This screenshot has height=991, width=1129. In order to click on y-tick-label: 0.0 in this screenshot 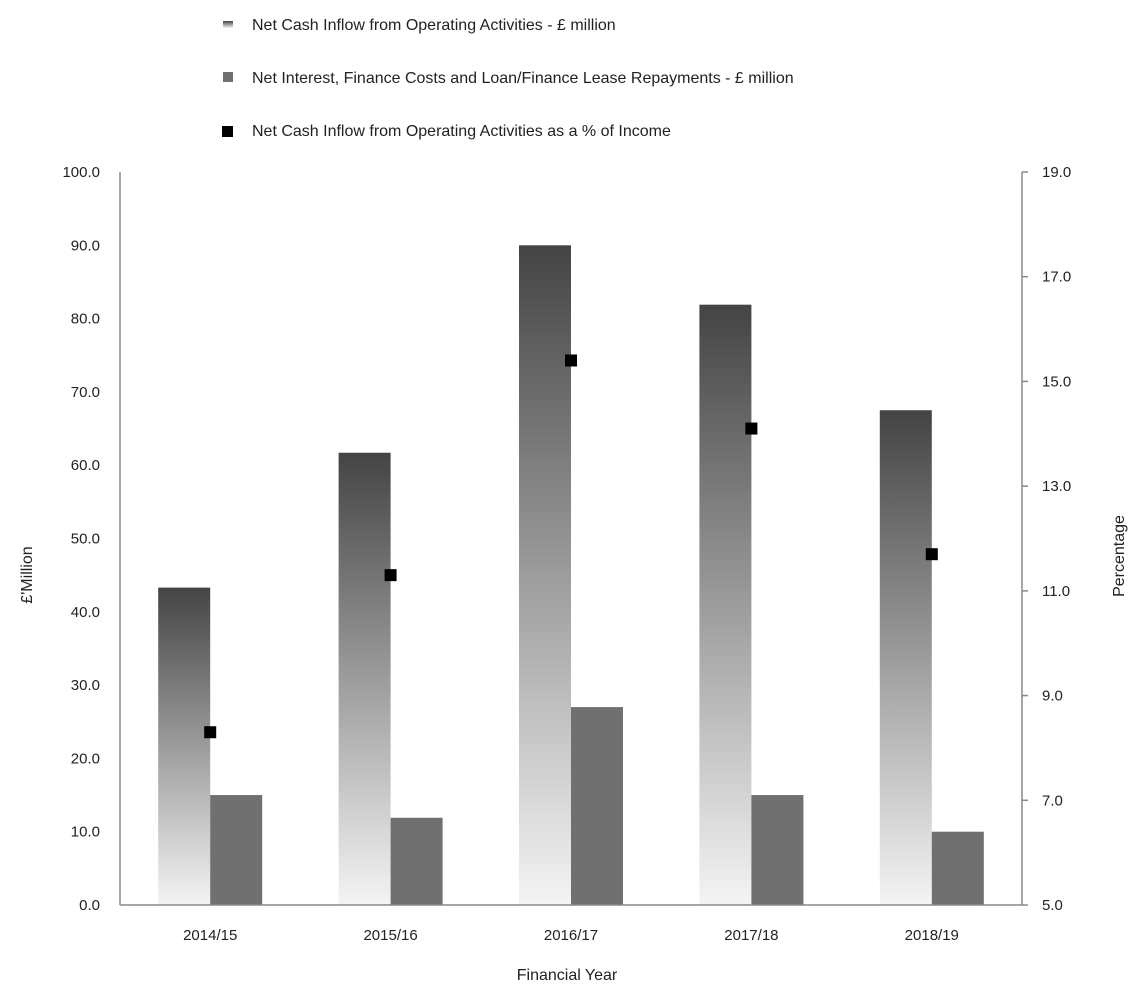, I will do `click(89, 905)`.